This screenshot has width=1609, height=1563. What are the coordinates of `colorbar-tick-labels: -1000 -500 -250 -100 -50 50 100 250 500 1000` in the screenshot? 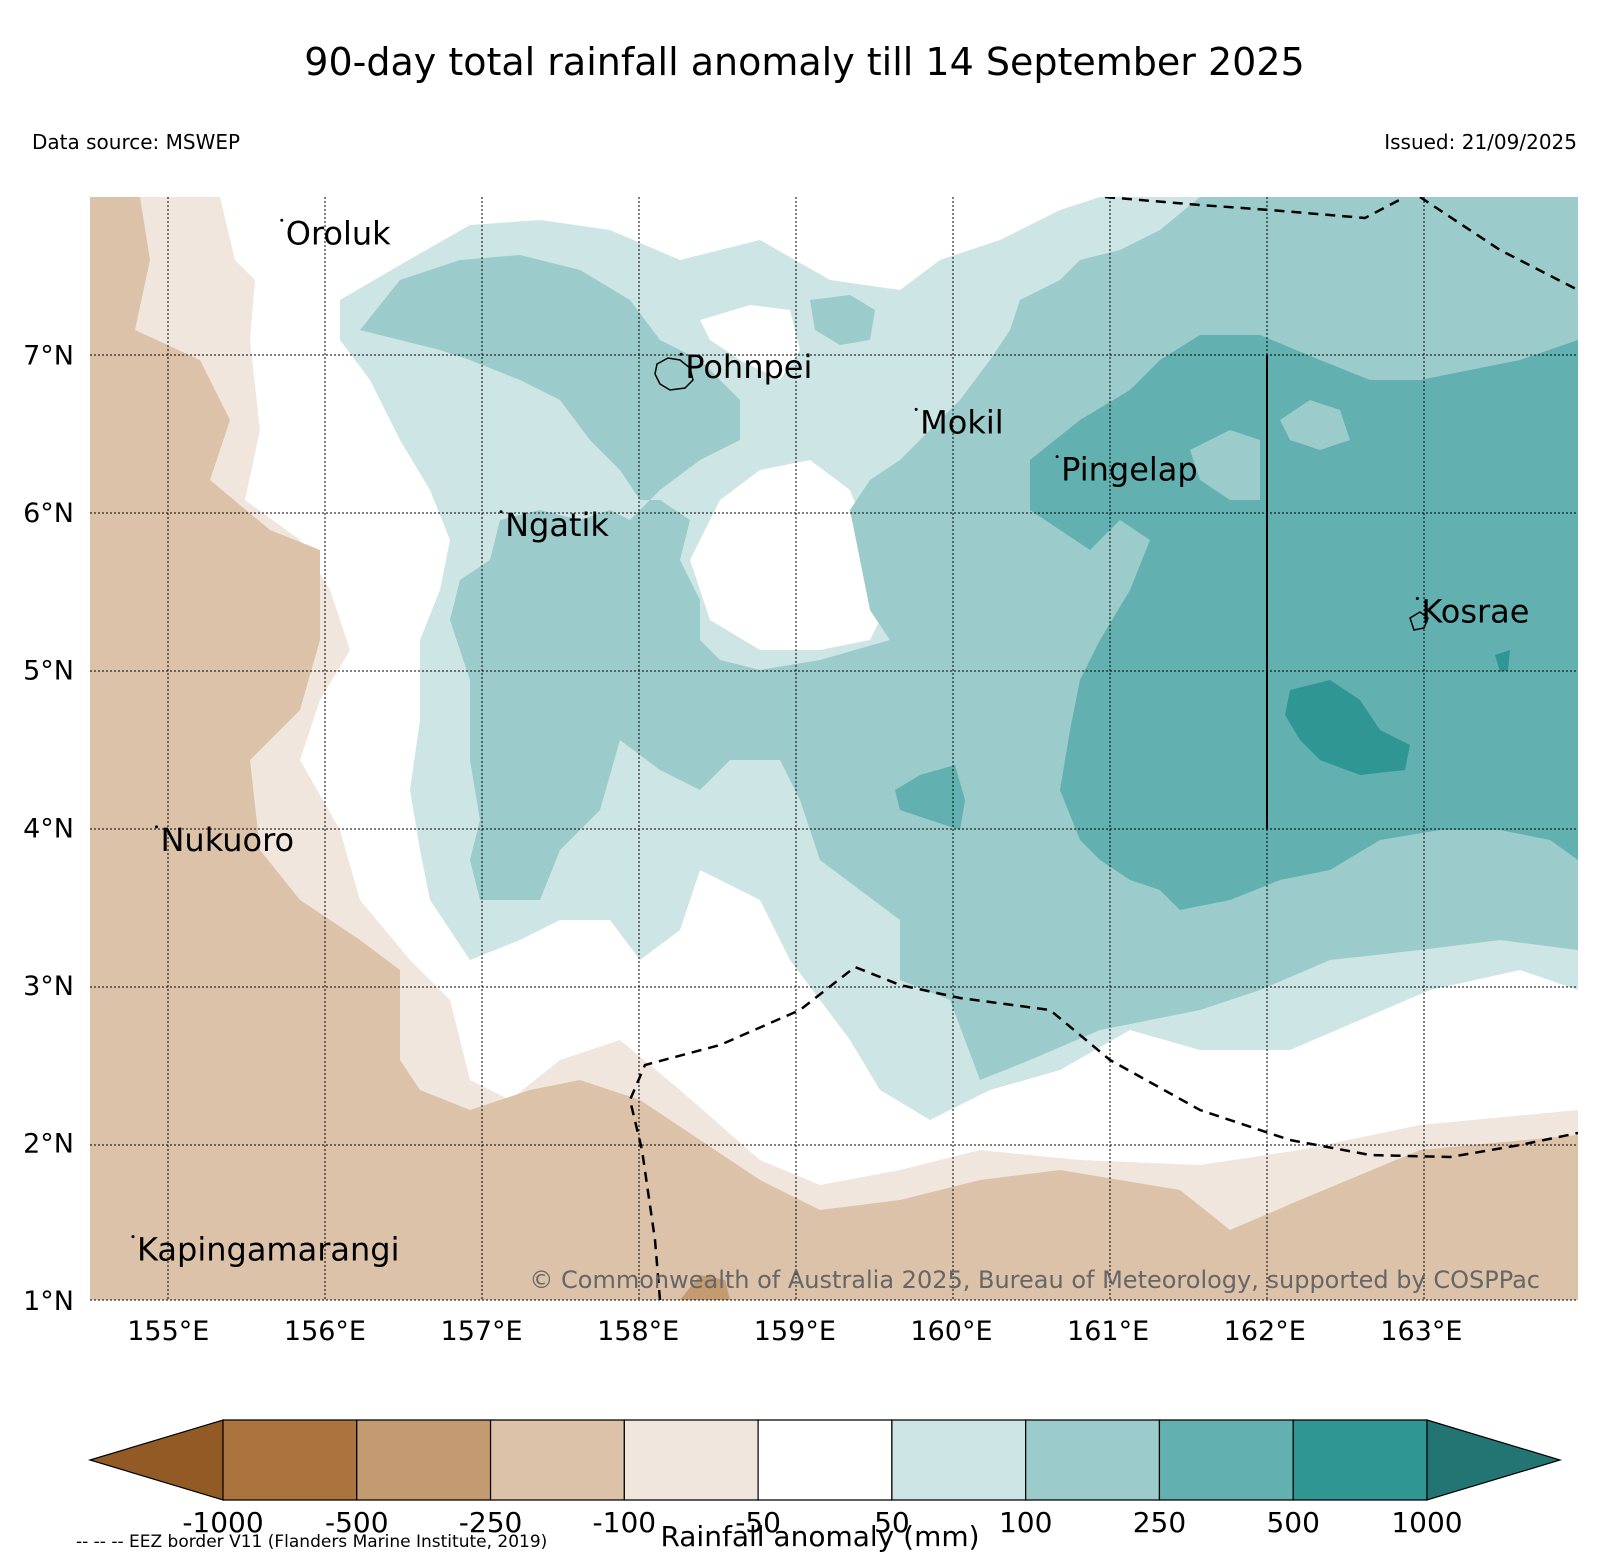 It's located at (822, 1522).